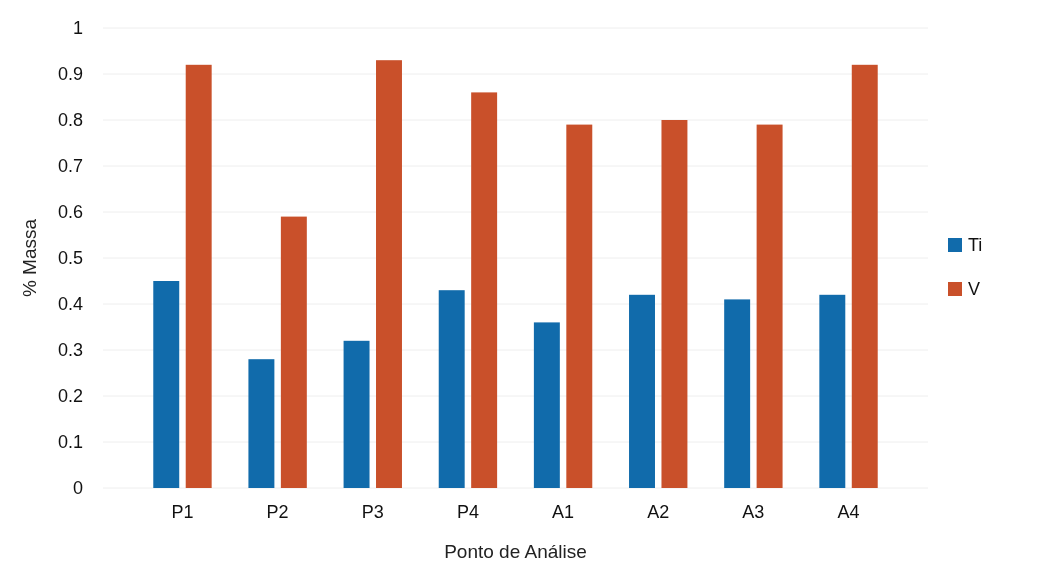  I want to click on y-axis-title: % Massa, so click(29, 258).